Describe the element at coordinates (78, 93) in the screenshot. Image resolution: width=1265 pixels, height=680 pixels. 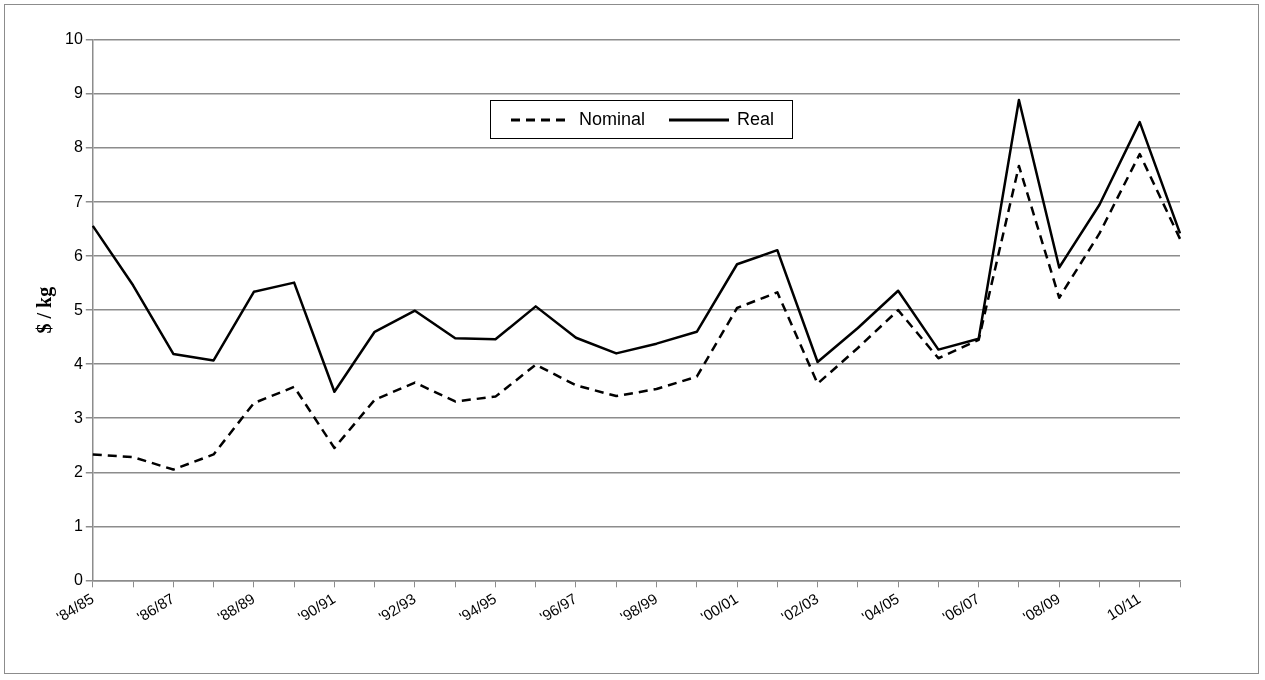
I see `y-tick-label: 9` at that location.